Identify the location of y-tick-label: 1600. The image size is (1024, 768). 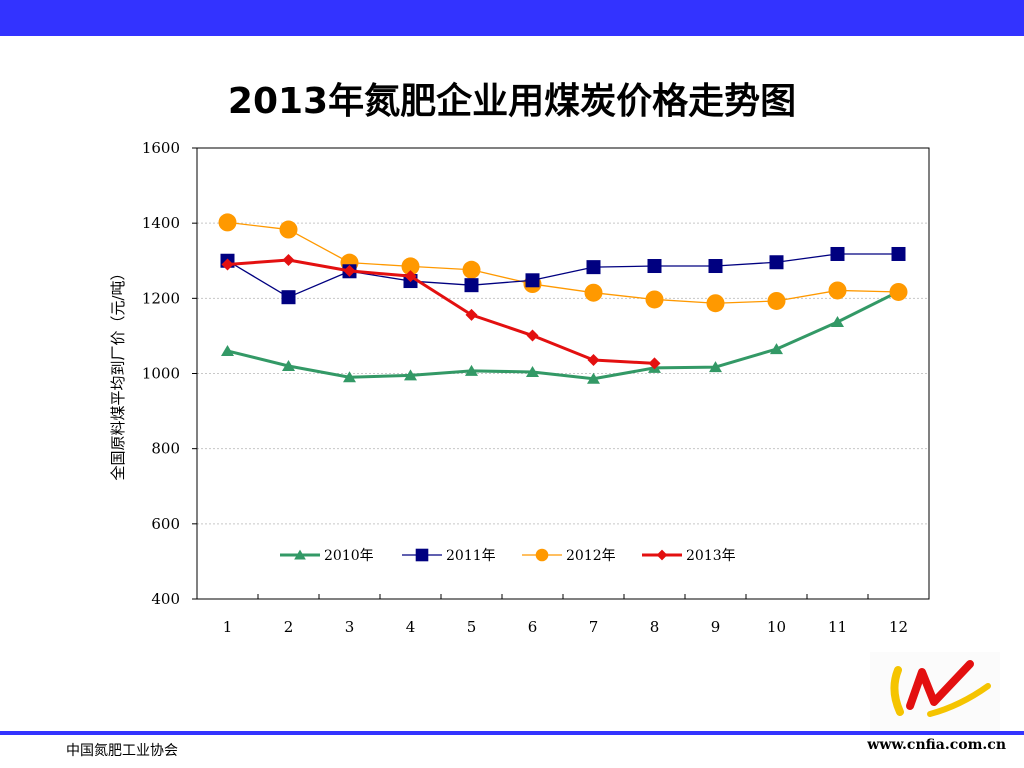
(161, 148).